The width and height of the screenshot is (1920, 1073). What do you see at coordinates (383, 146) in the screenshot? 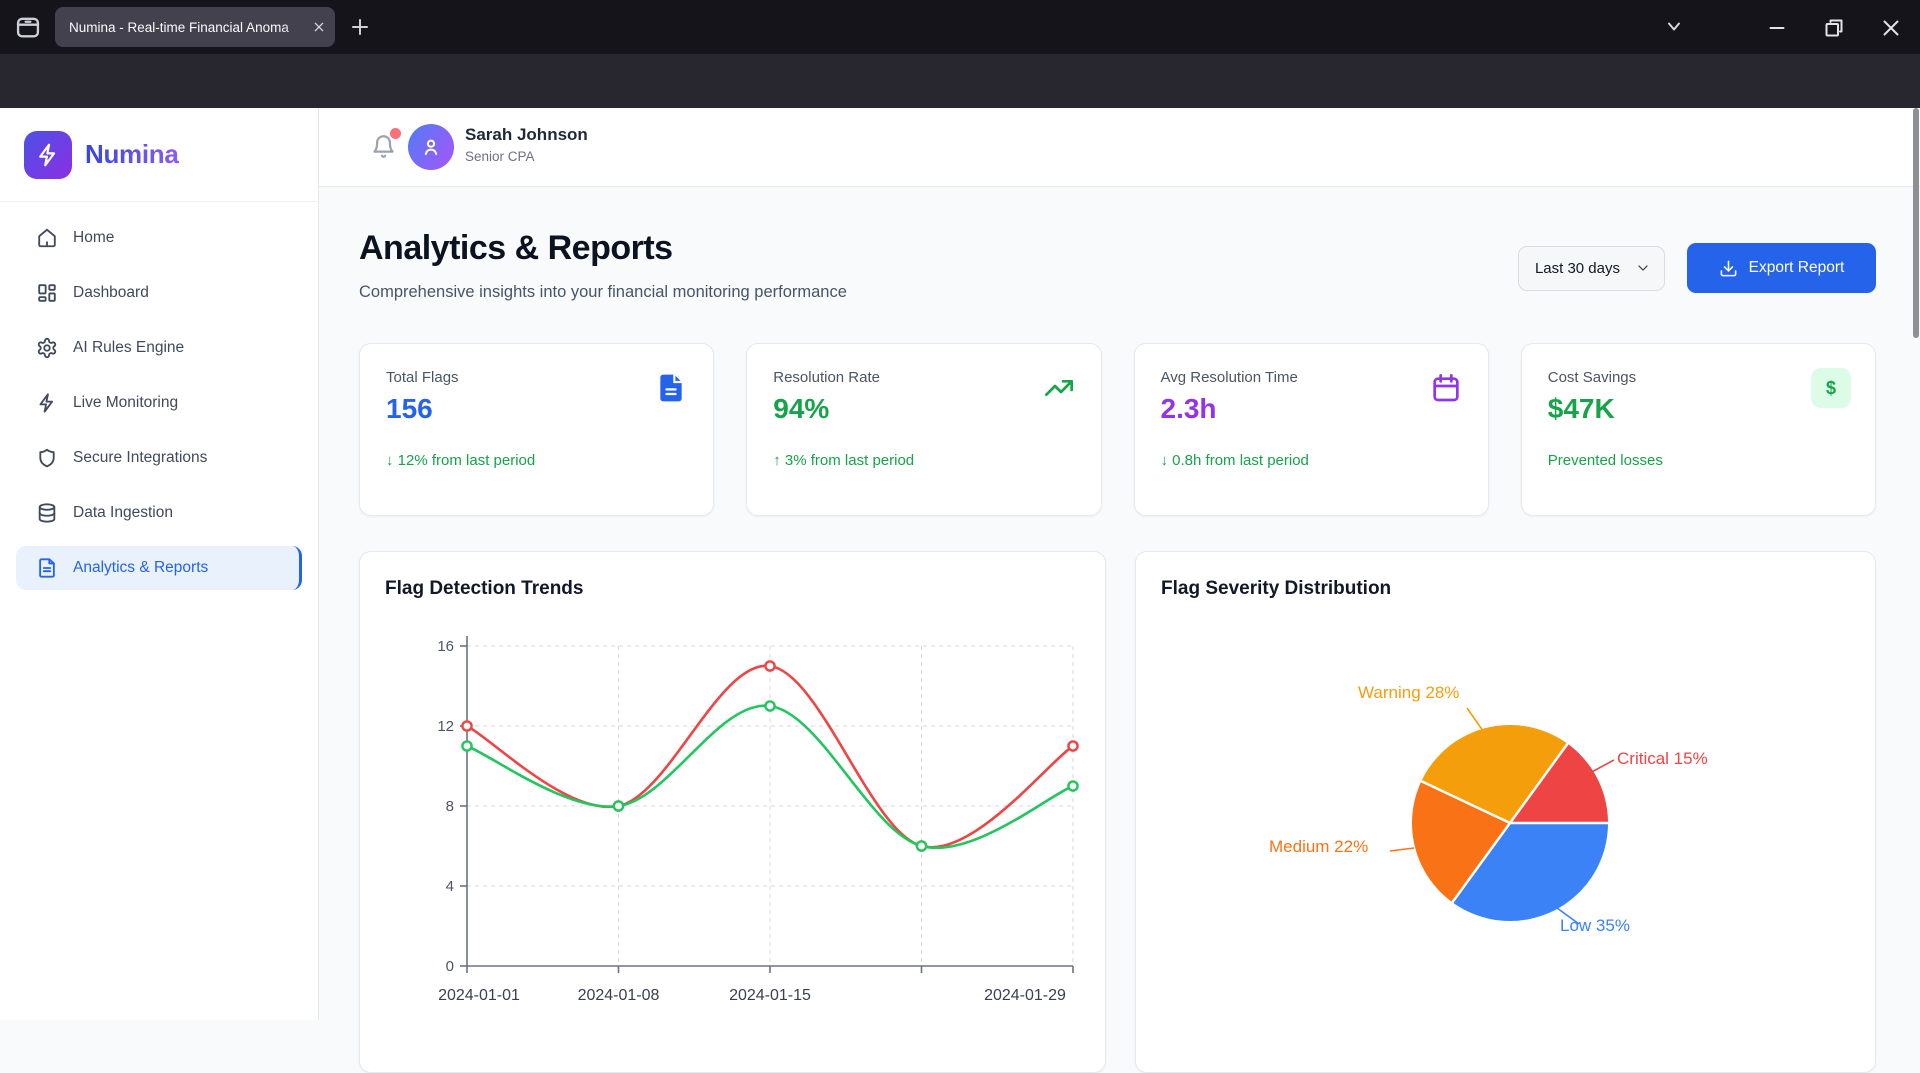
I see `bell-icon` at bounding box center [383, 146].